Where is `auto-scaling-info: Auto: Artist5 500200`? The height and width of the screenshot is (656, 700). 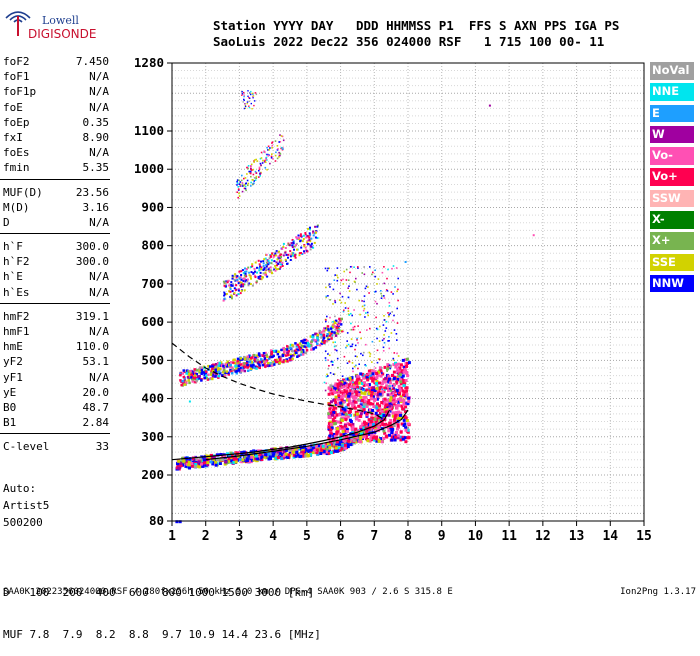 auto-scaling-info: Auto: Artist5 500200 is located at coordinates (26, 505).